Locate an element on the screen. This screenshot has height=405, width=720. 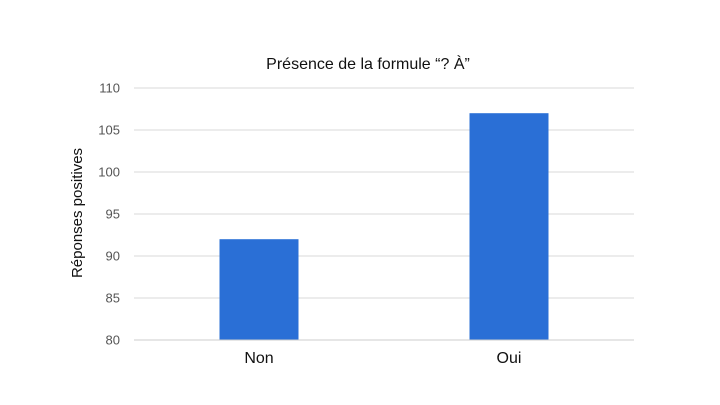
category-labels: Non Oui is located at coordinates (382, 358).